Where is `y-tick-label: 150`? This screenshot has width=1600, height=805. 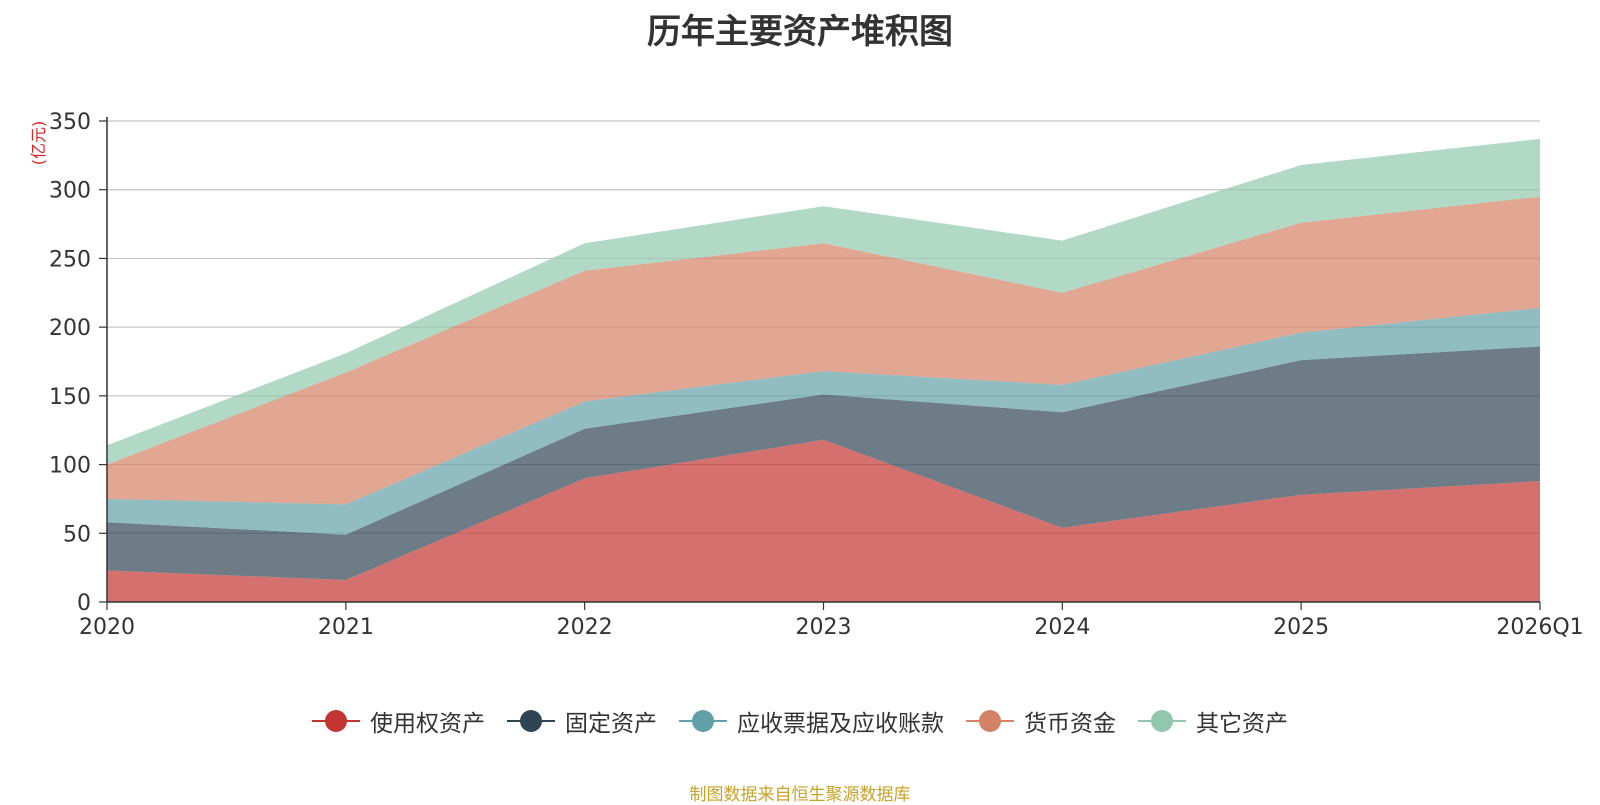 y-tick-label: 150 is located at coordinates (70, 397).